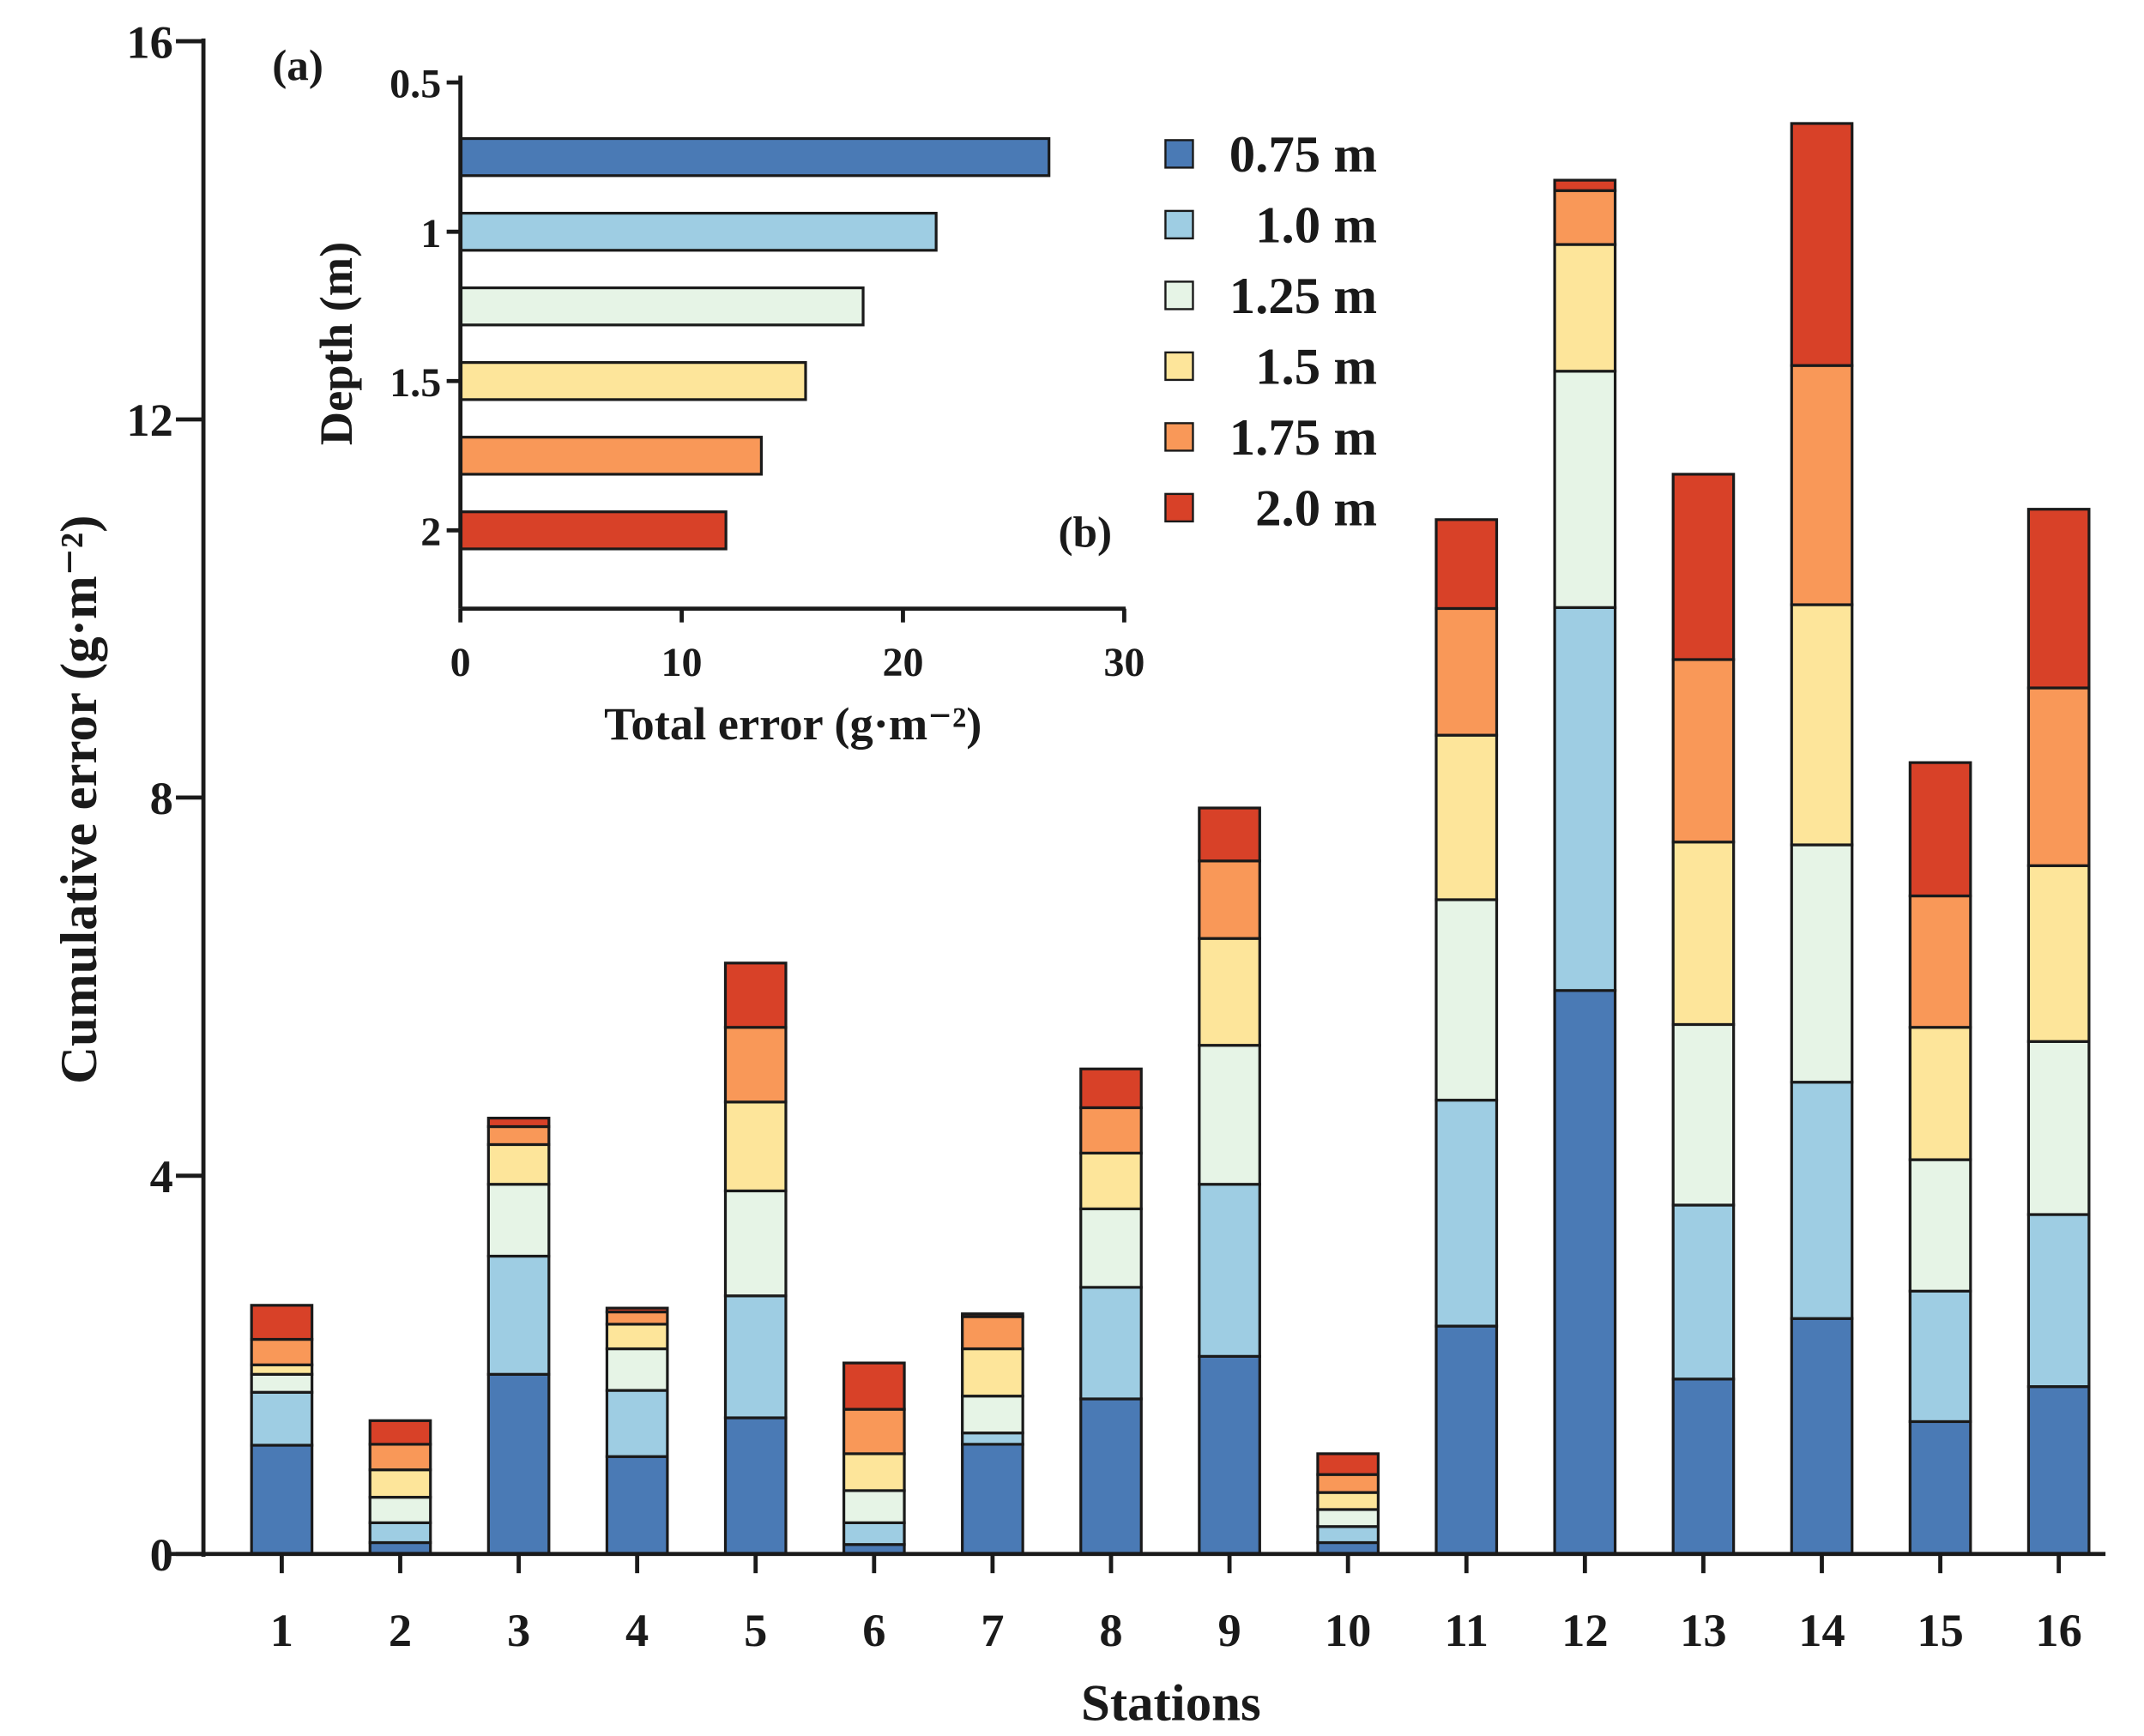 The image size is (2144, 1736). I want to click on y-tick-label: 16, so click(149, 41).